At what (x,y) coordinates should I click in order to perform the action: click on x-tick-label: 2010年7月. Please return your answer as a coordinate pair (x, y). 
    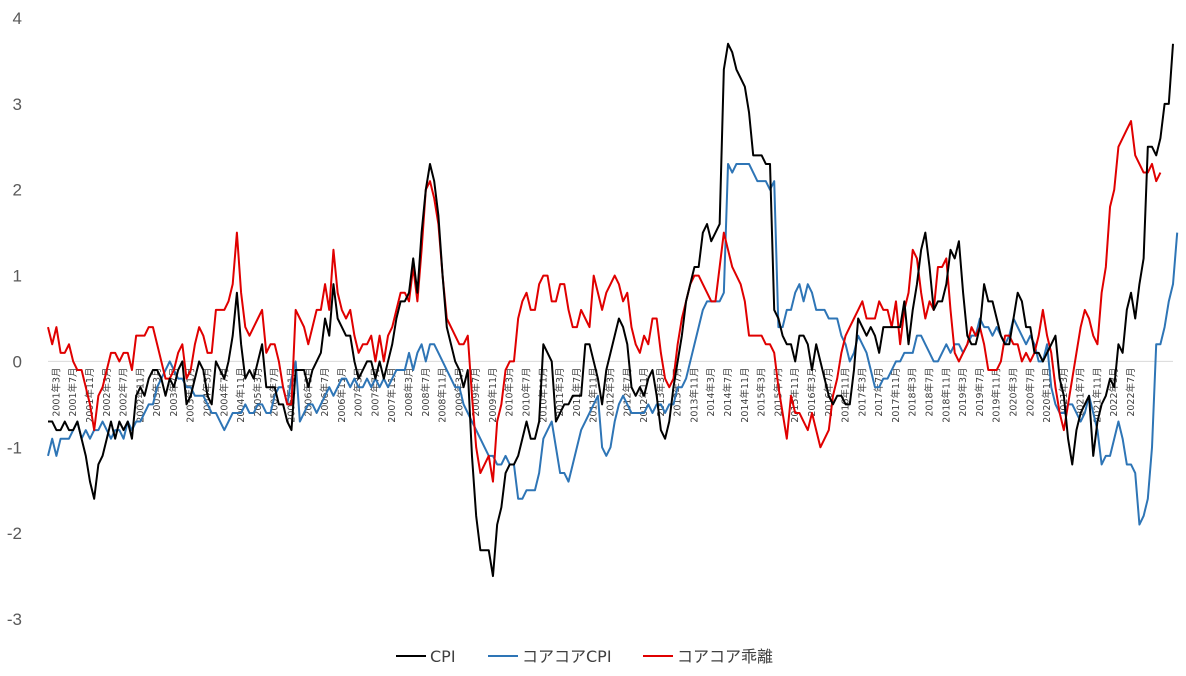
    Looking at the image, I should click on (527, 391).